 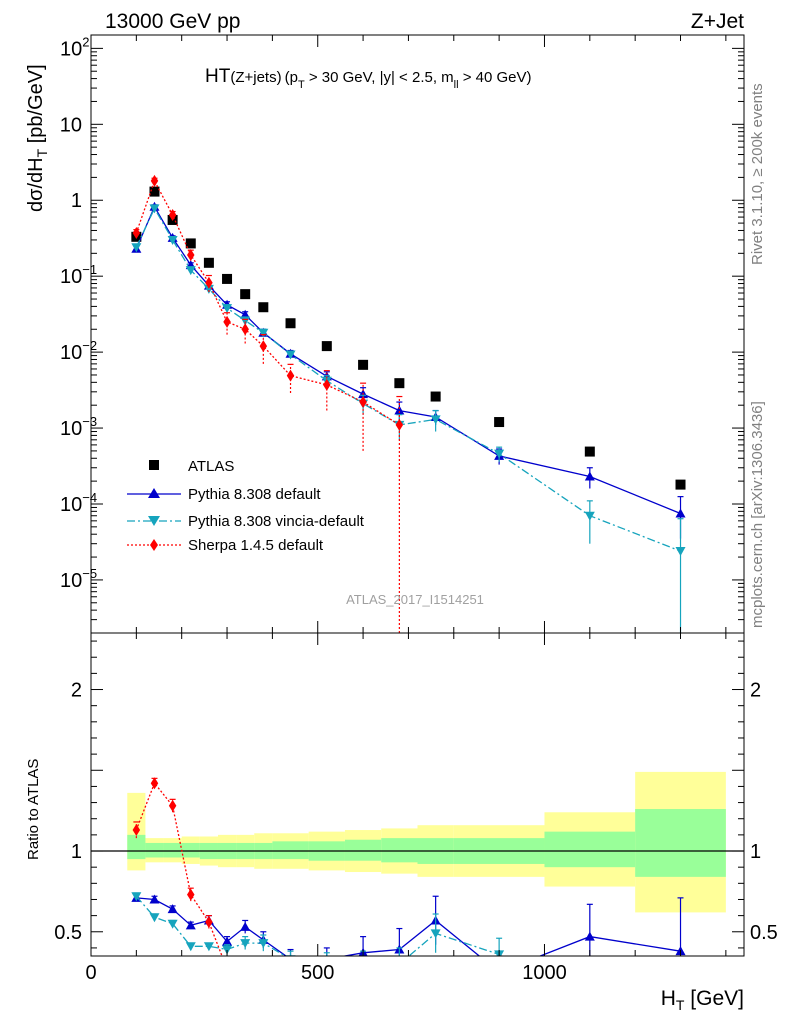 I want to click on xlabel-unit: [GeV], so click(x=714, y=998).